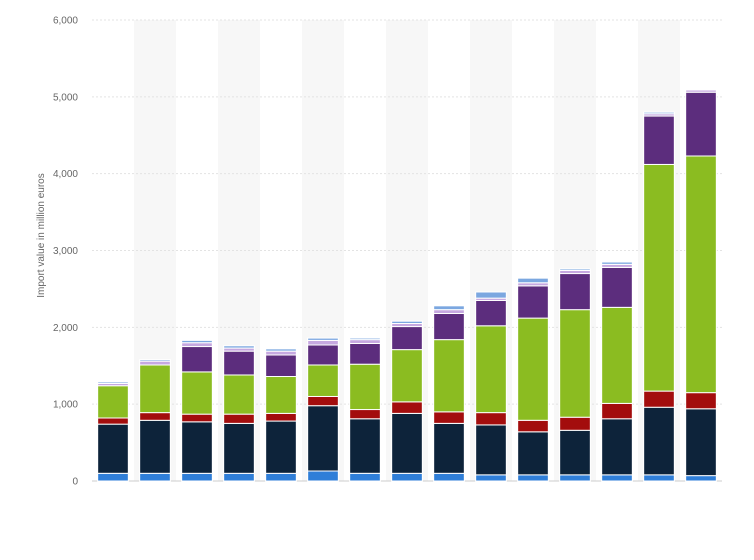 This screenshot has width=754, height=560. I want to click on y-tick-label-6000: 6,000, so click(65, 21).